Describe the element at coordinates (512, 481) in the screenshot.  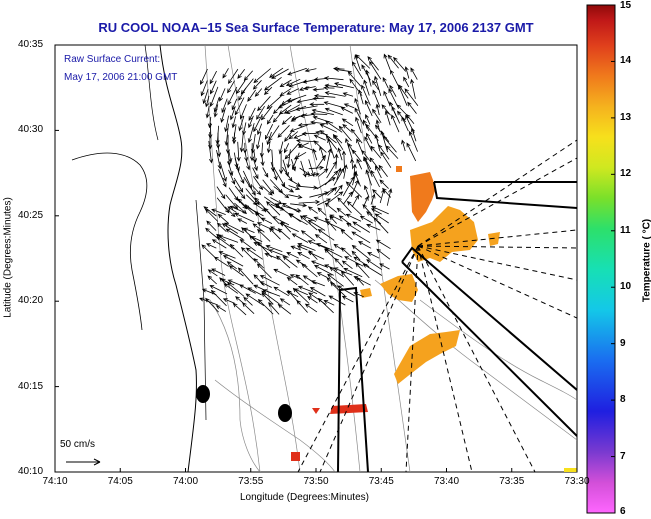
I see `x-tick-label: 73:35` at that location.